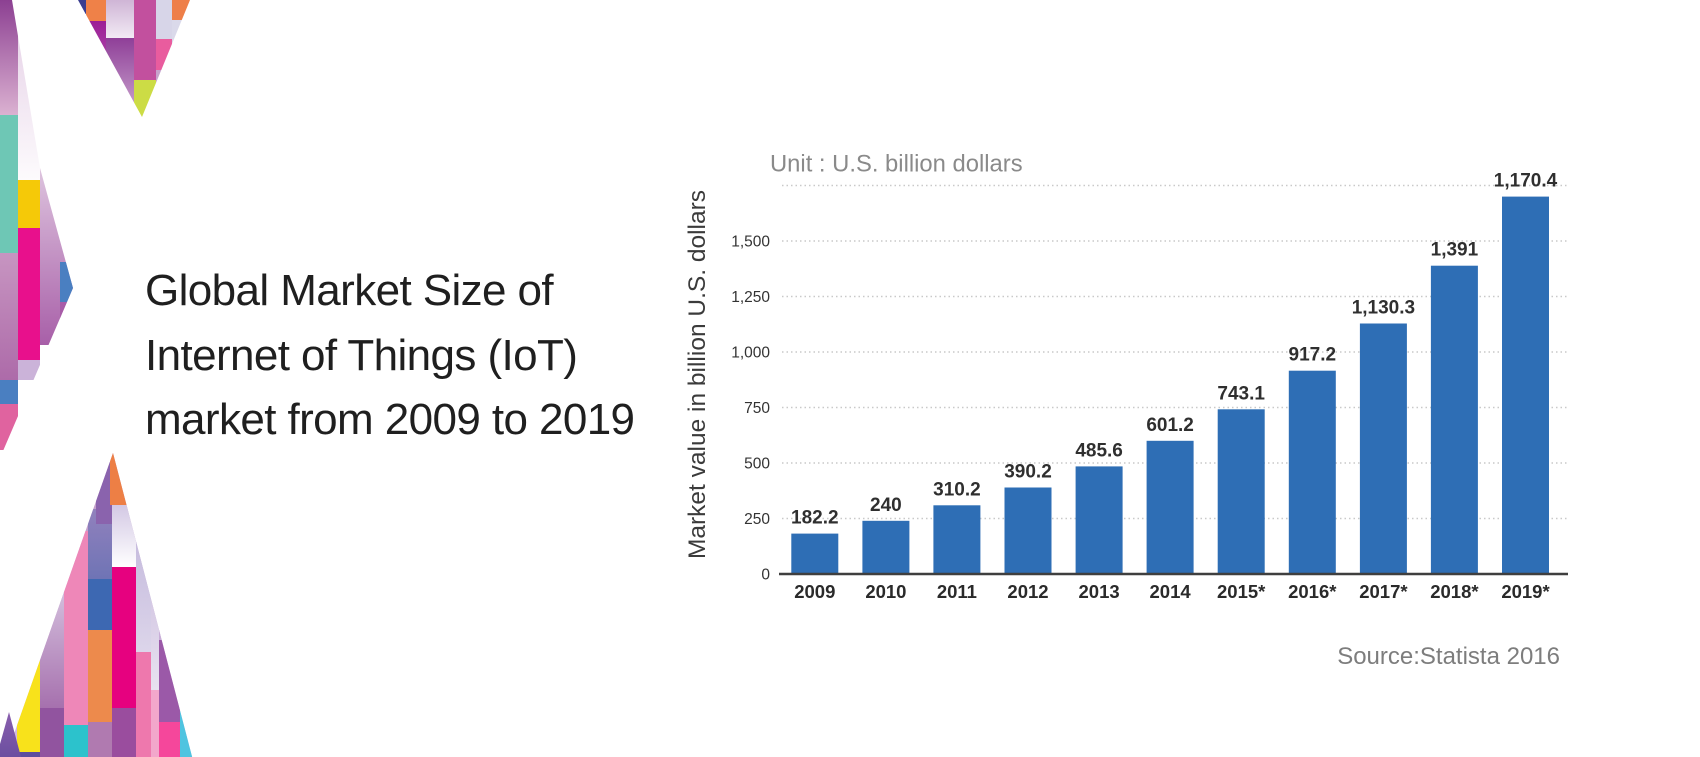  Describe the element at coordinates (1313, 355) in the screenshot. I see `svg-text: 917.2` at that location.